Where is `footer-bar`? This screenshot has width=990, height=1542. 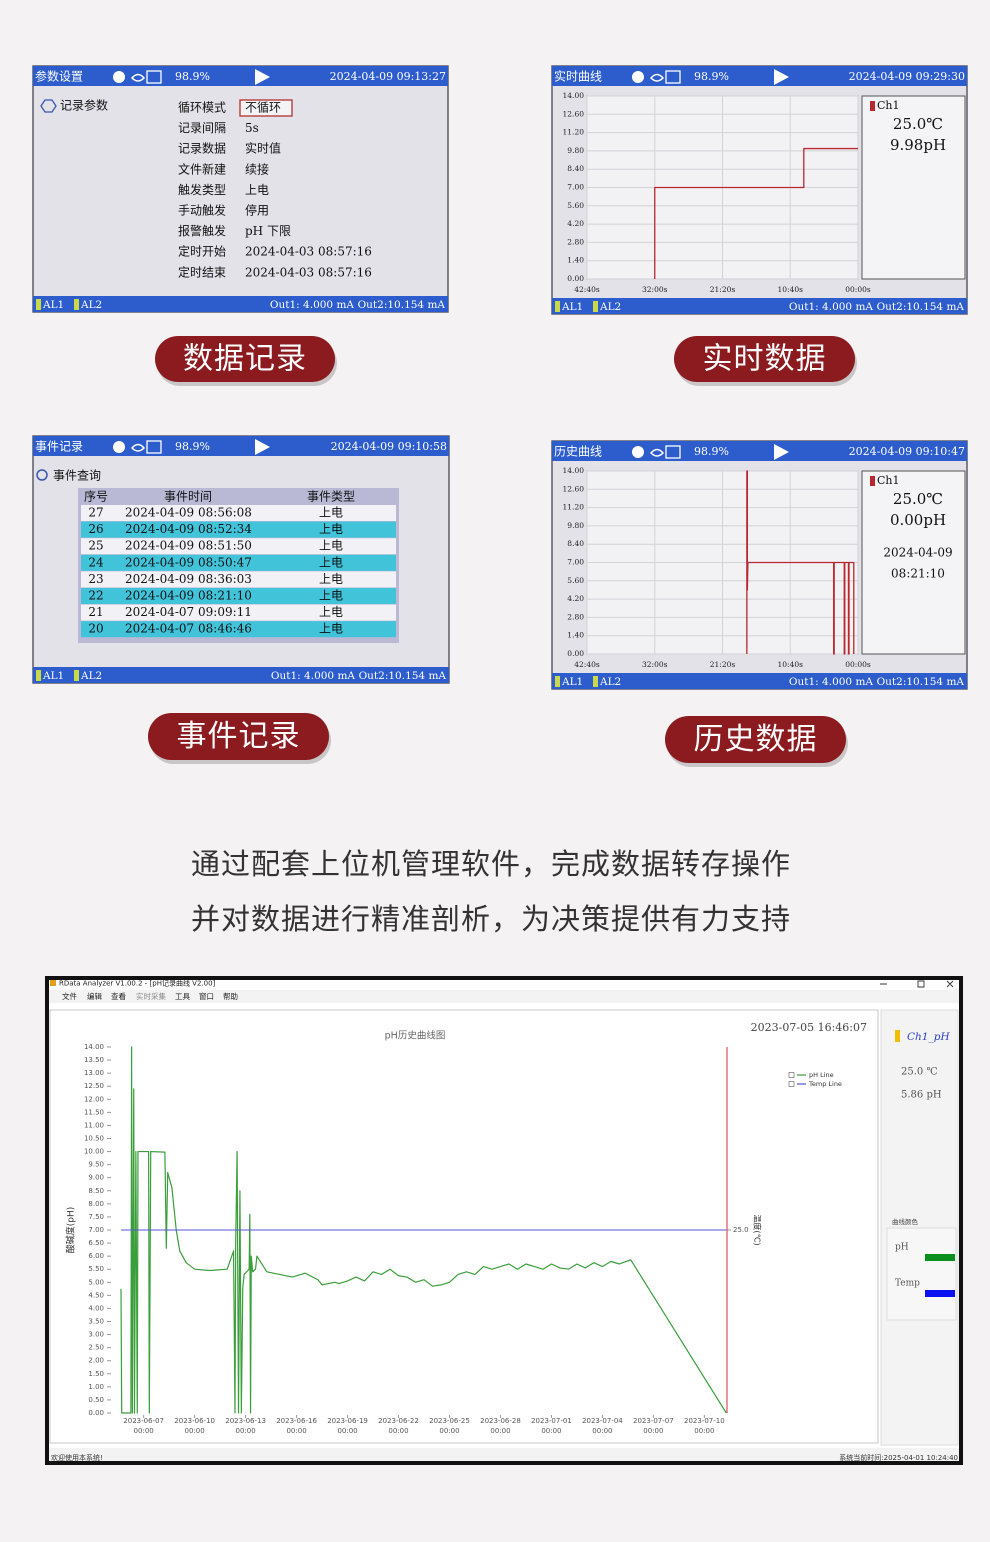 footer-bar is located at coordinates (759, 306).